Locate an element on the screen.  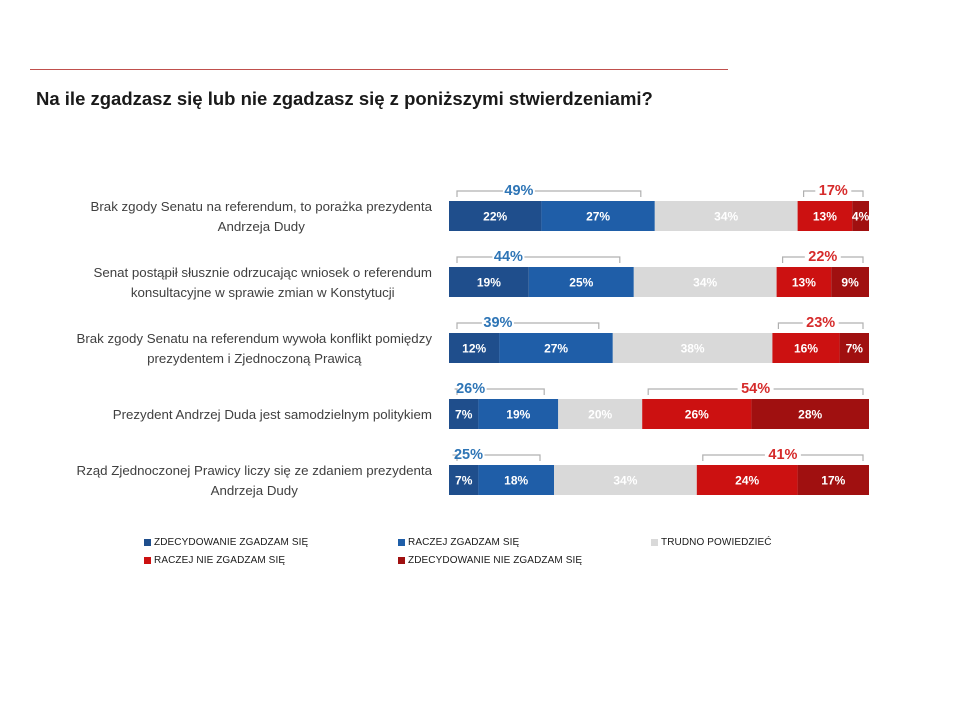
data-label: 20% is located at coordinates (600, 415).